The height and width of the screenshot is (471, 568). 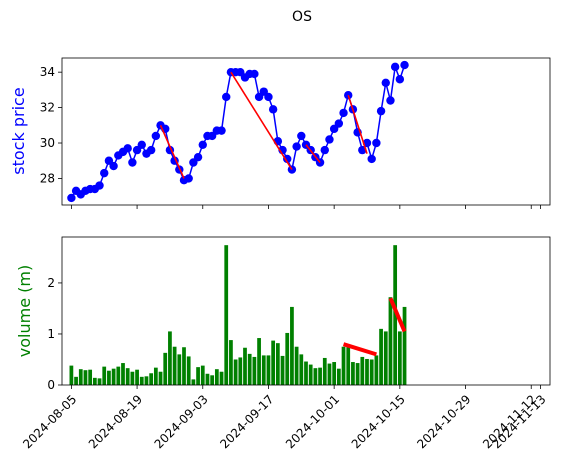 What do you see at coordinates (47, 143) in the screenshot?
I see `price-y-tick-label: 30` at bounding box center [47, 143].